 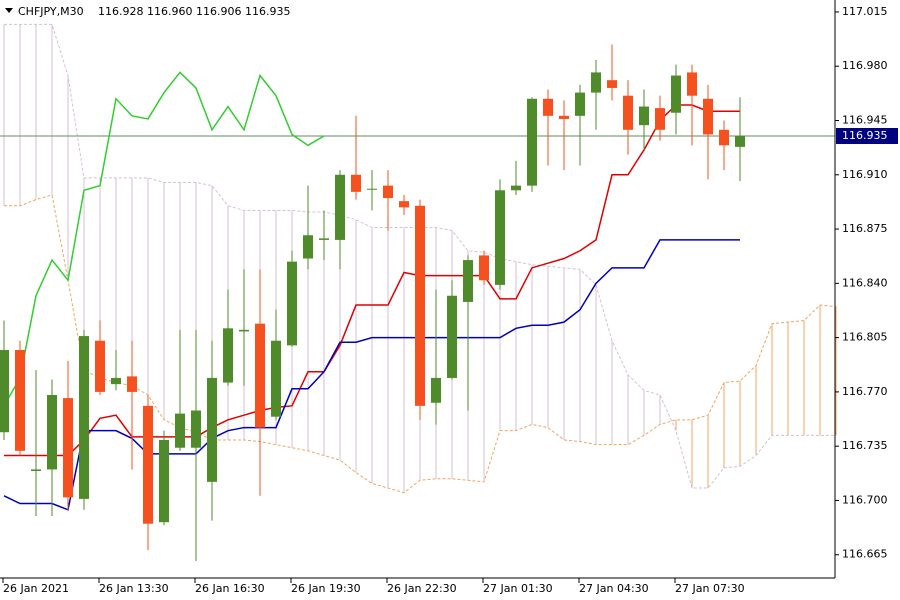 I want to click on last-price-label: 116.935, so click(x=865, y=135).